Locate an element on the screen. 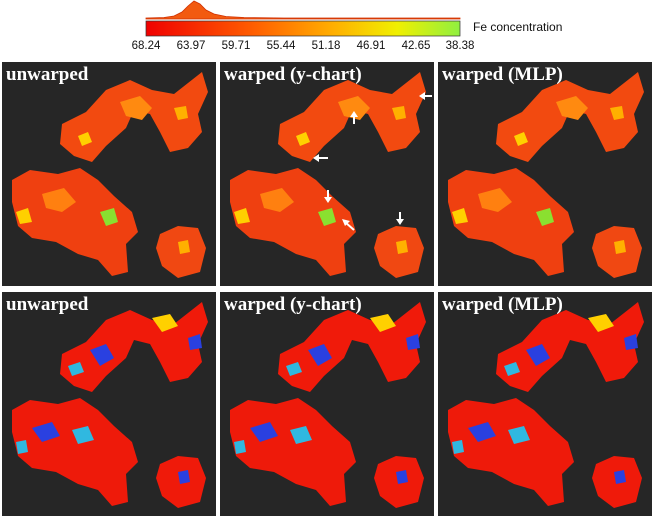 The width and height of the screenshot is (654, 518). colorbar is located at coordinates (303, 18).